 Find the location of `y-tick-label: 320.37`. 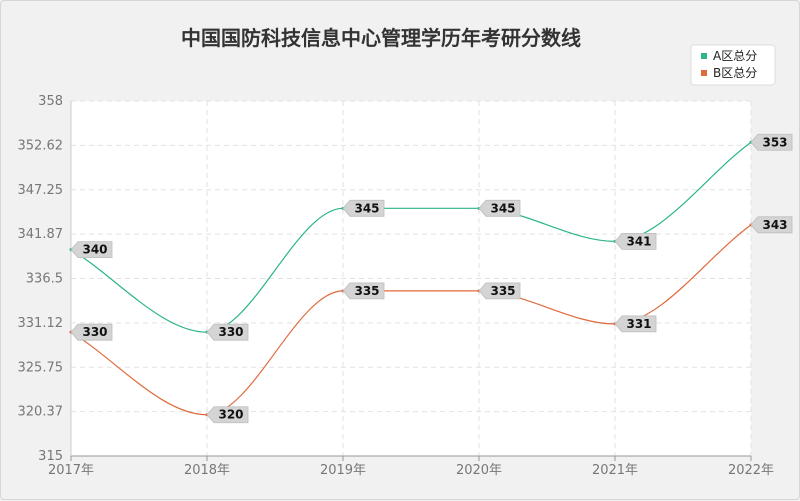

y-tick-label: 320.37 is located at coordinates (41, 412).